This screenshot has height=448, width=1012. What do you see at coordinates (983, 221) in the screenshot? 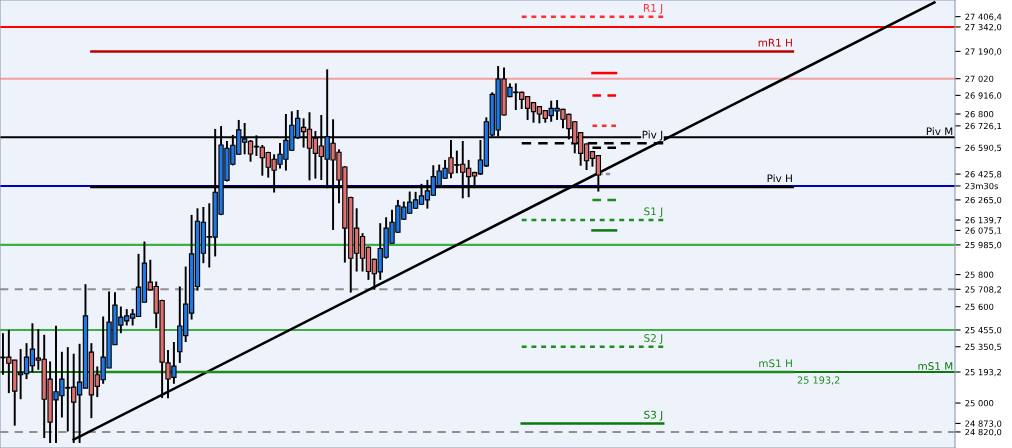
I see `y-tick-label: 26 139,7` at bounding box center [983, 221].